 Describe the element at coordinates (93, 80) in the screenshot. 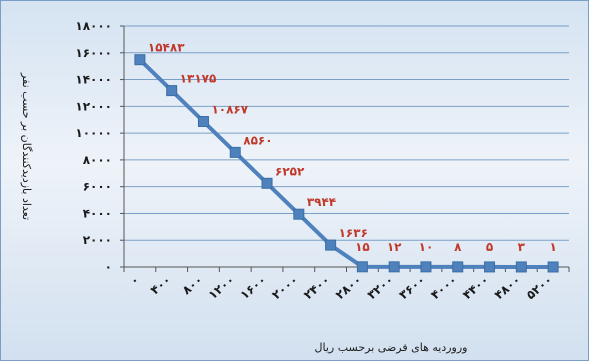

I see `y-tick-label: ۱۴۰۰۰` at that location.